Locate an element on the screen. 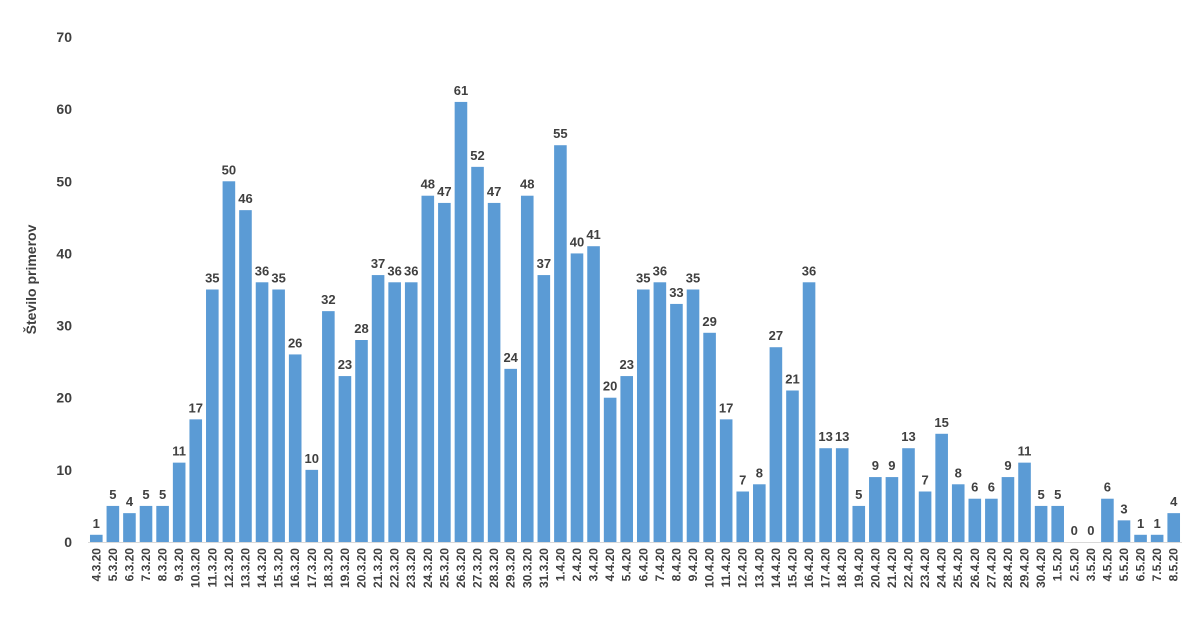 The height and width of the screenshot is (619, 1200). x-tick-label: 17.3.20 is located at coordinates (312, 568).